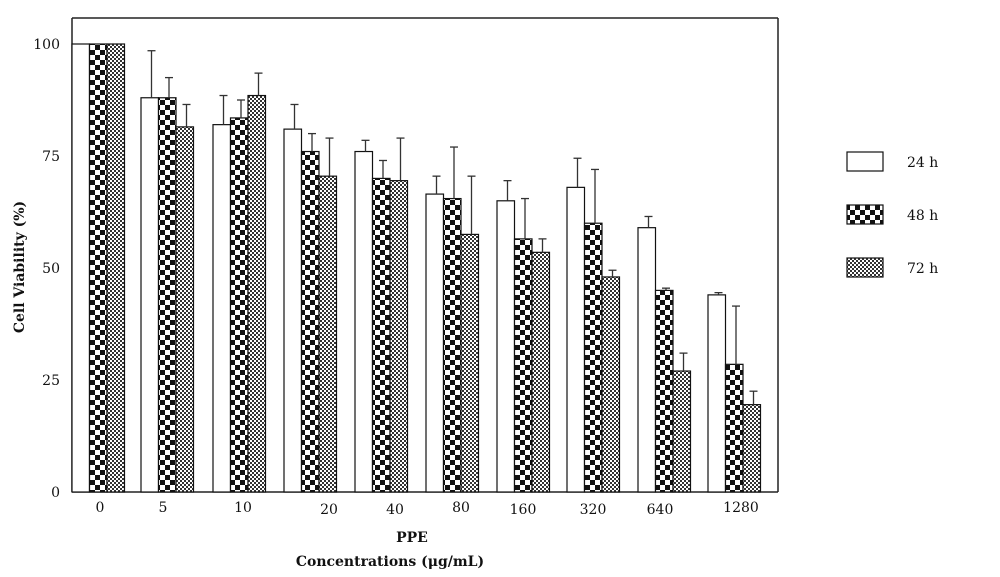 This screenshot has height=577, width=1000. Describe the element at coordinates (922, 269) in the screenshot. I see `legend-label-72h: 72 h` at that location.